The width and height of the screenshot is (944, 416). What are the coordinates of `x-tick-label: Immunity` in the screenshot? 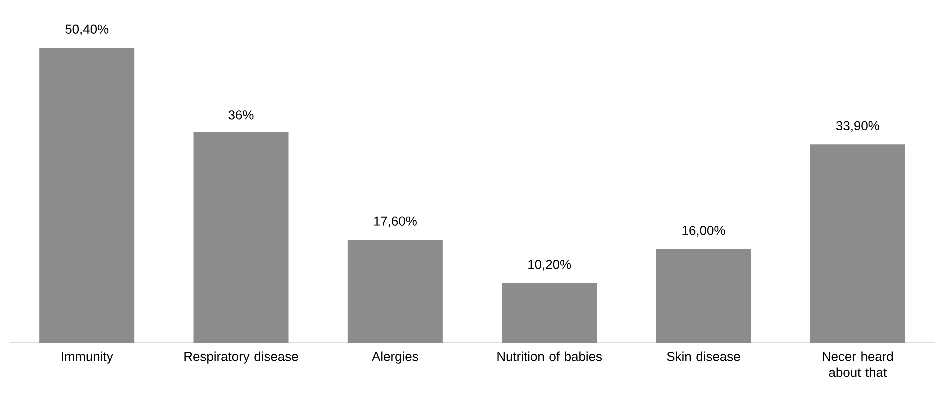 It's located at (88, 358).